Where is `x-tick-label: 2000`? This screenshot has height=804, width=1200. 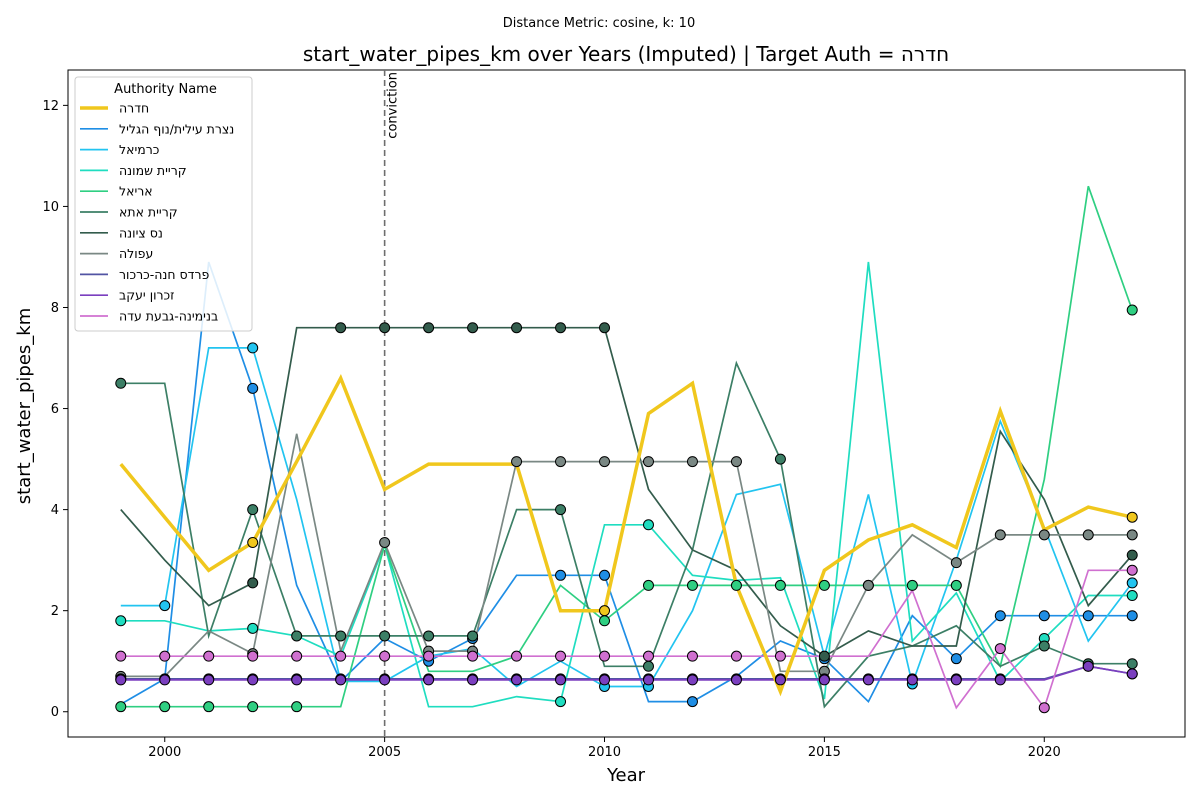
x-tick-label: 2000 is located at coordinates (164, 752).